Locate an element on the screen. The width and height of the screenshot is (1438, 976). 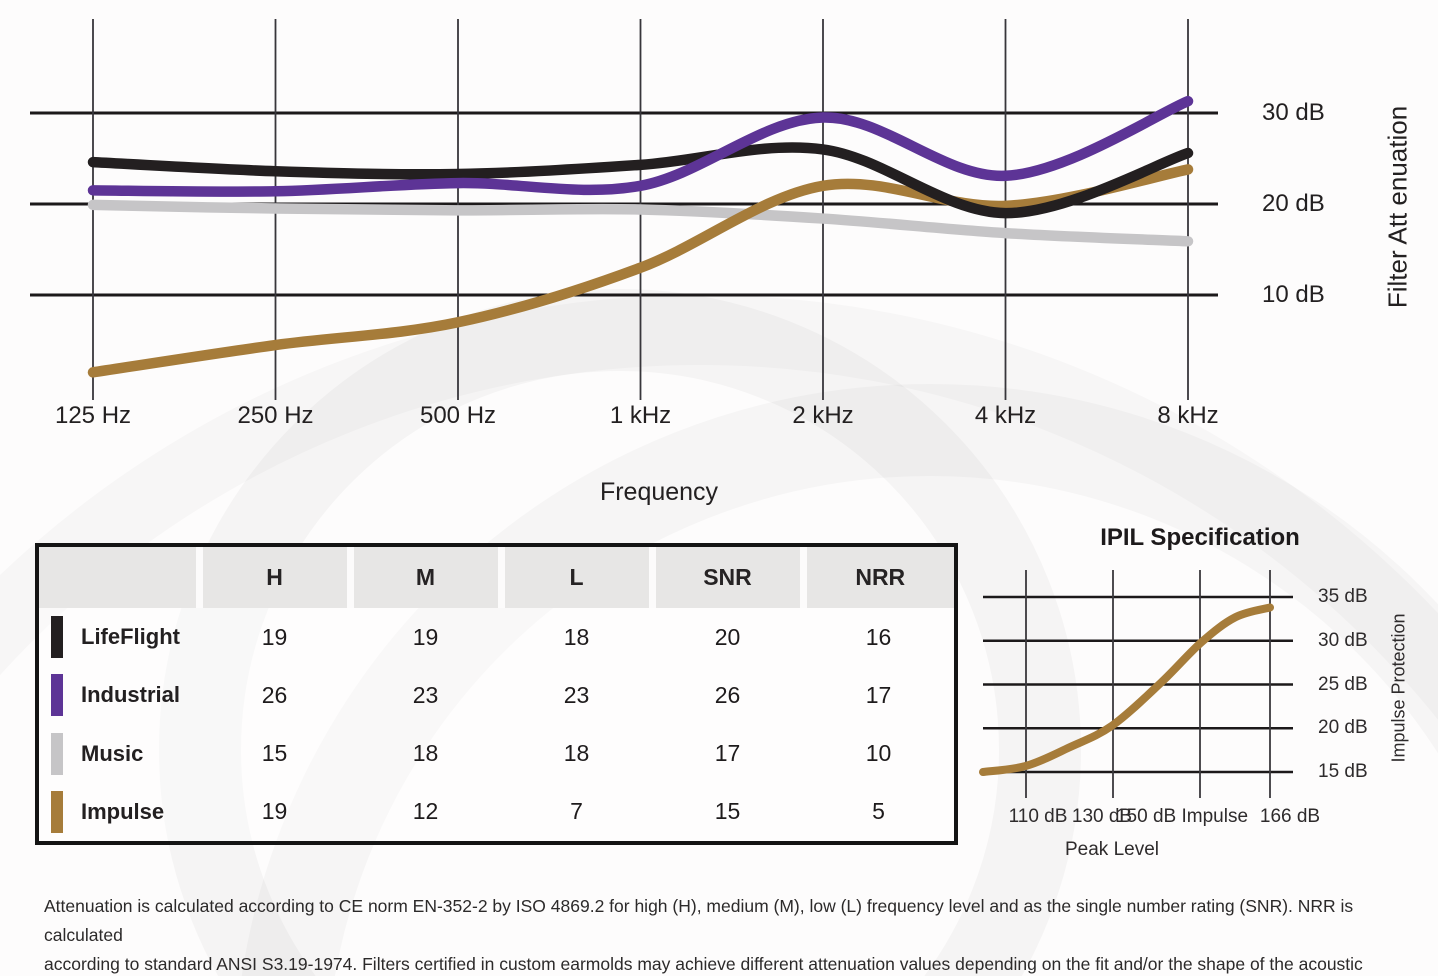
table-cell-music-h: 15 is located at coordinates (274, 753).